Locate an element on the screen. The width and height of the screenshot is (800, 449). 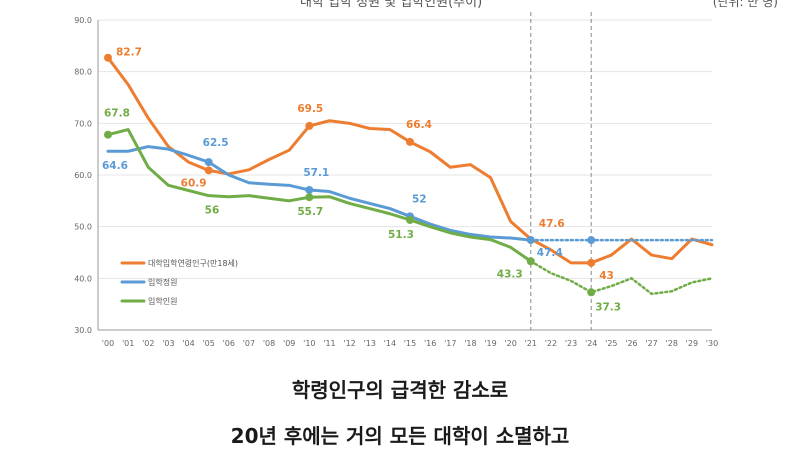
caption-line-1: 학령인구의 급격한 감소로 is located at coordinates (400, 390).